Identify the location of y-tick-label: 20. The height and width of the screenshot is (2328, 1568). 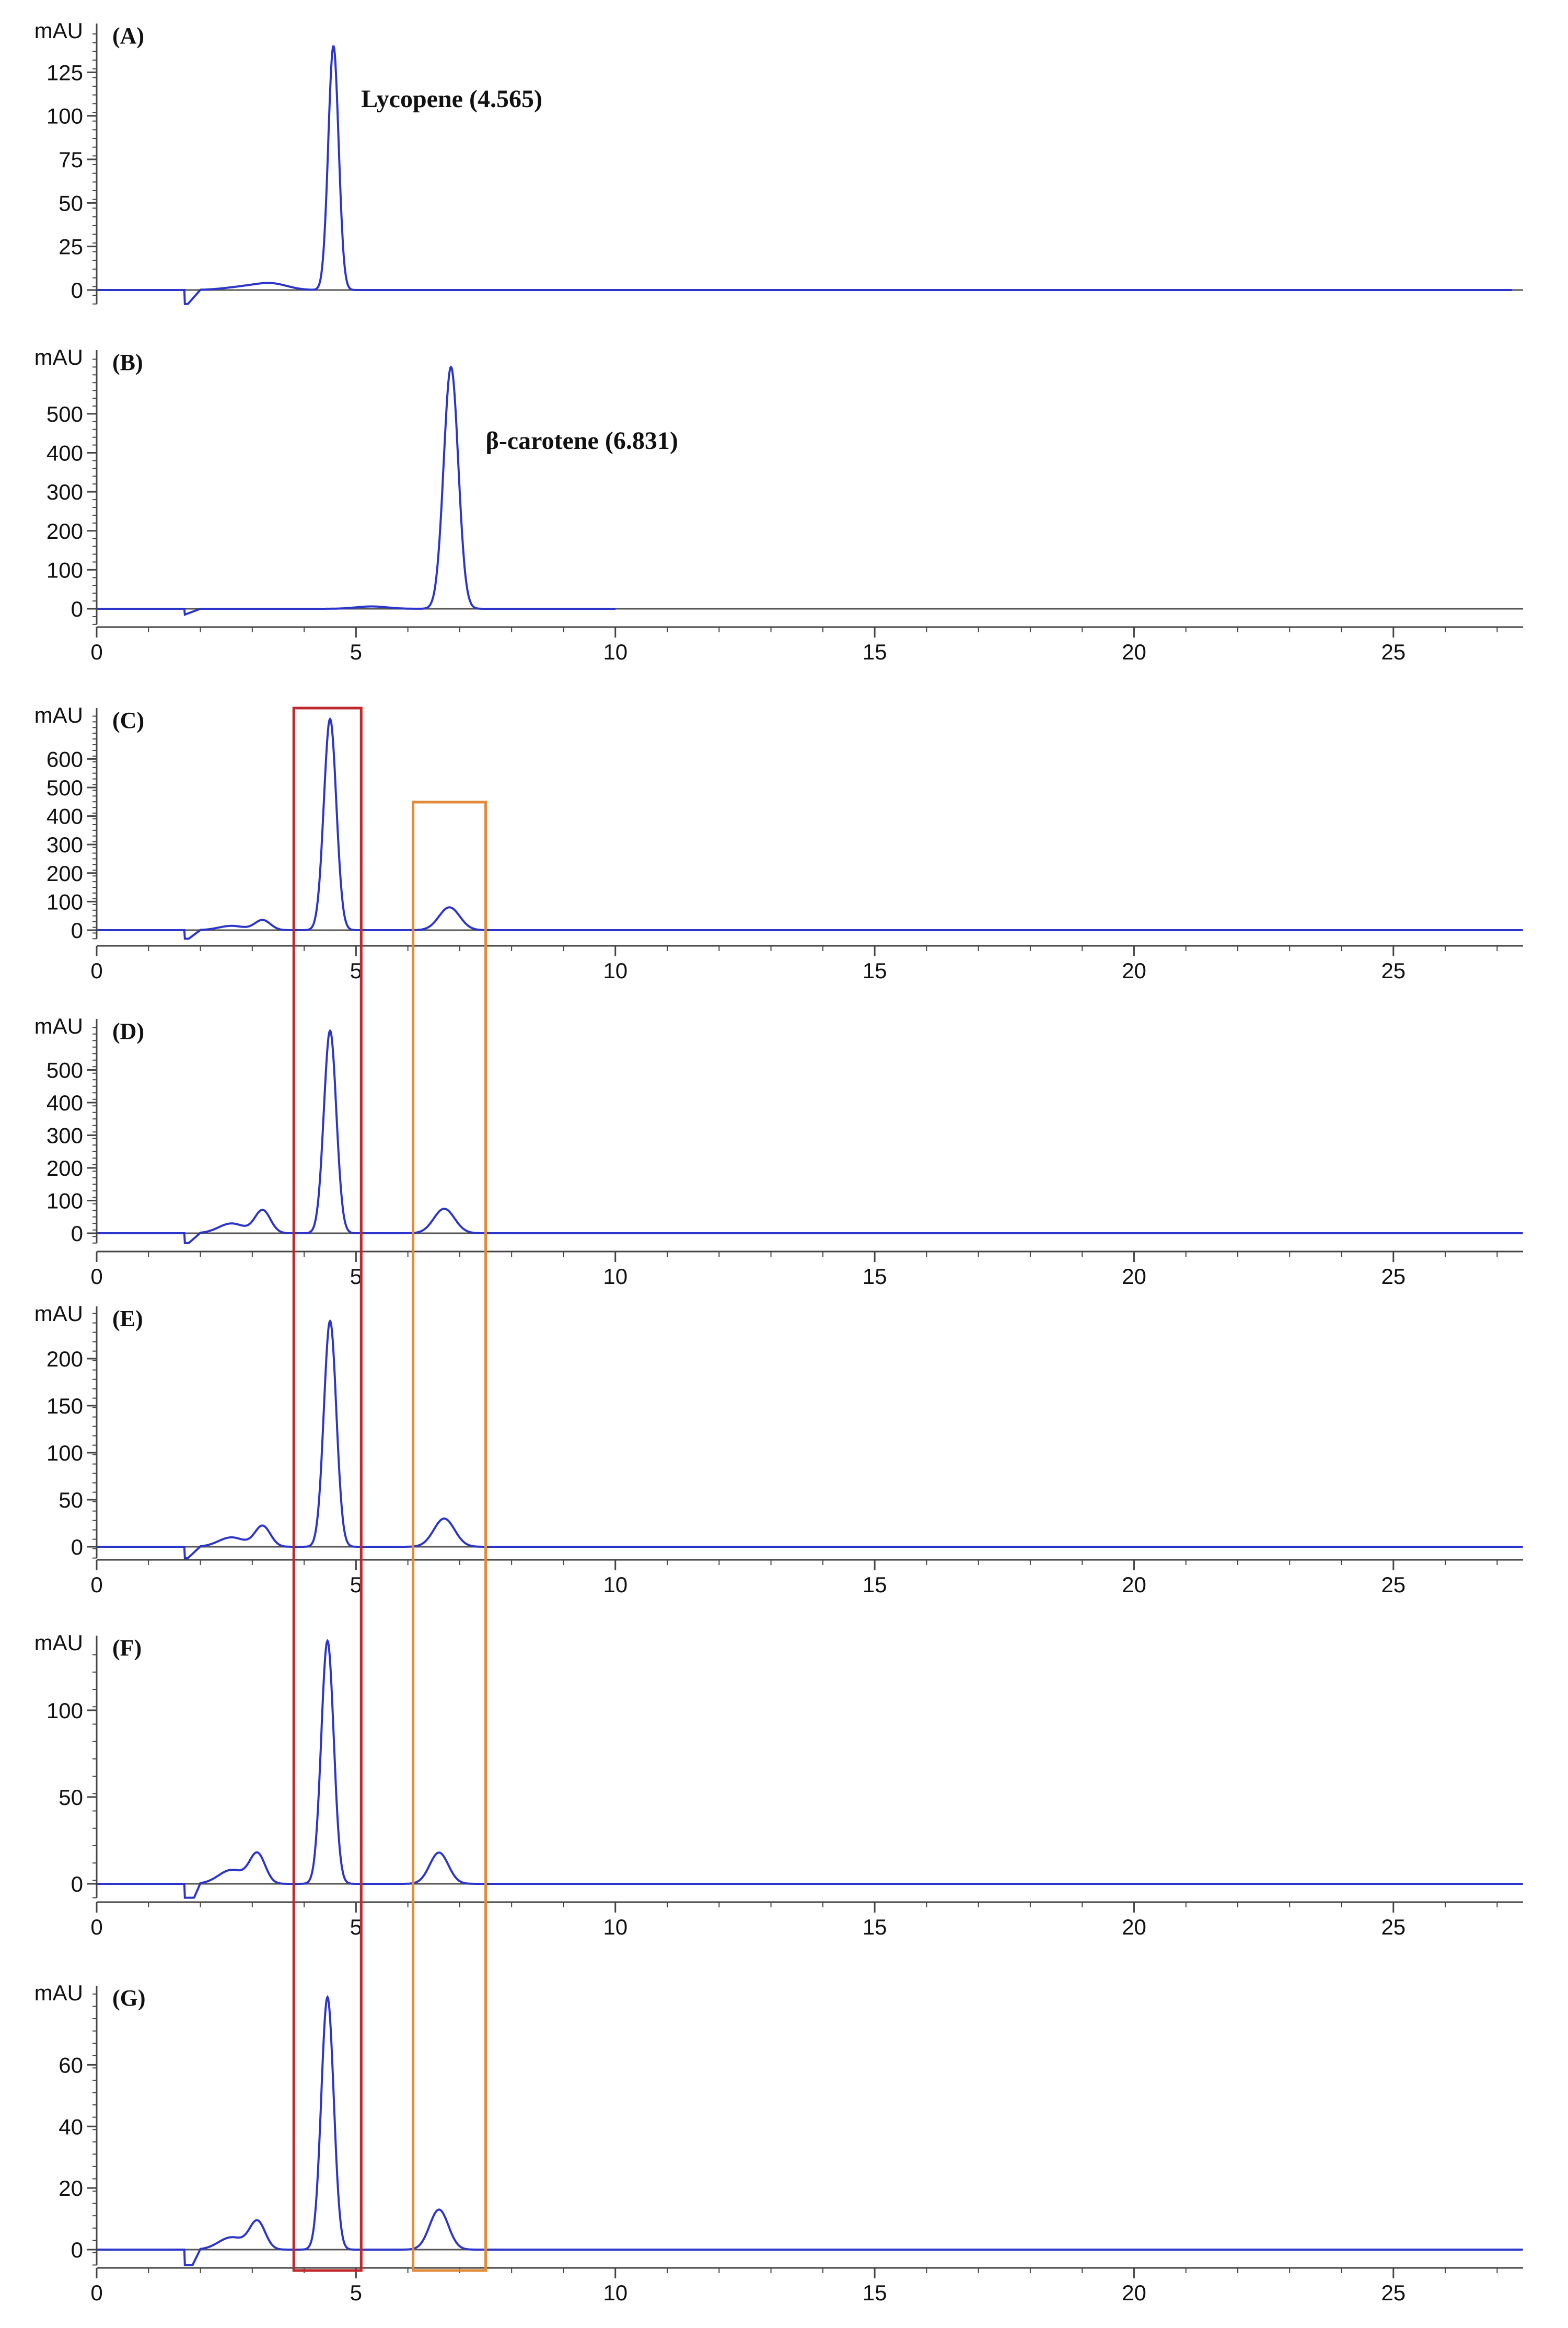
(71, 2188).